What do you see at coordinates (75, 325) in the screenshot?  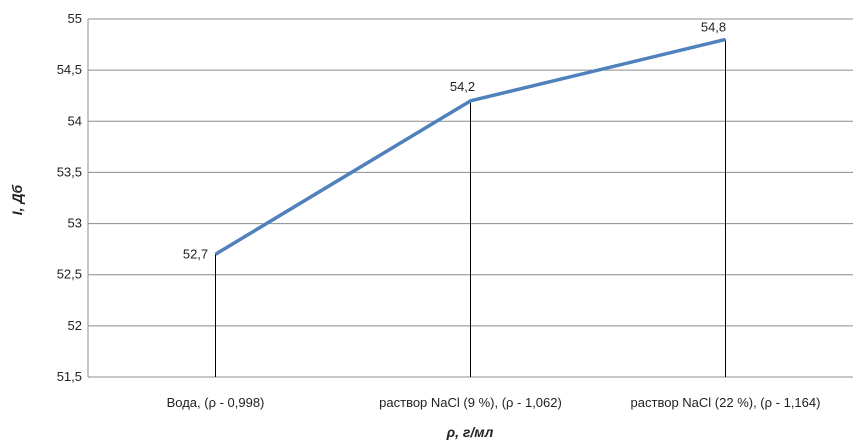 I see `y-tick-label: 52` at bounding box center [75, 325].